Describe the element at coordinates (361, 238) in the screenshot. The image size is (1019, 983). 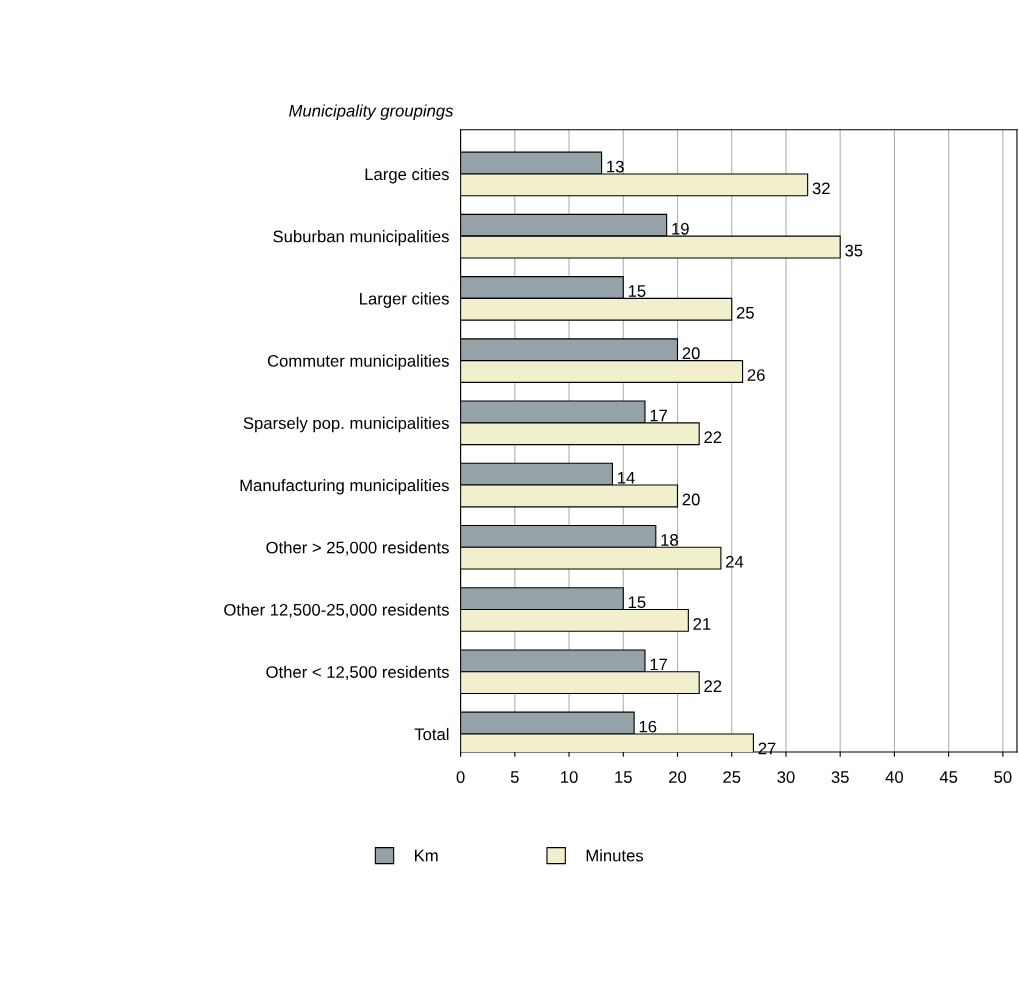
I see `y-tick-label: Suburban municipalities` at that location.